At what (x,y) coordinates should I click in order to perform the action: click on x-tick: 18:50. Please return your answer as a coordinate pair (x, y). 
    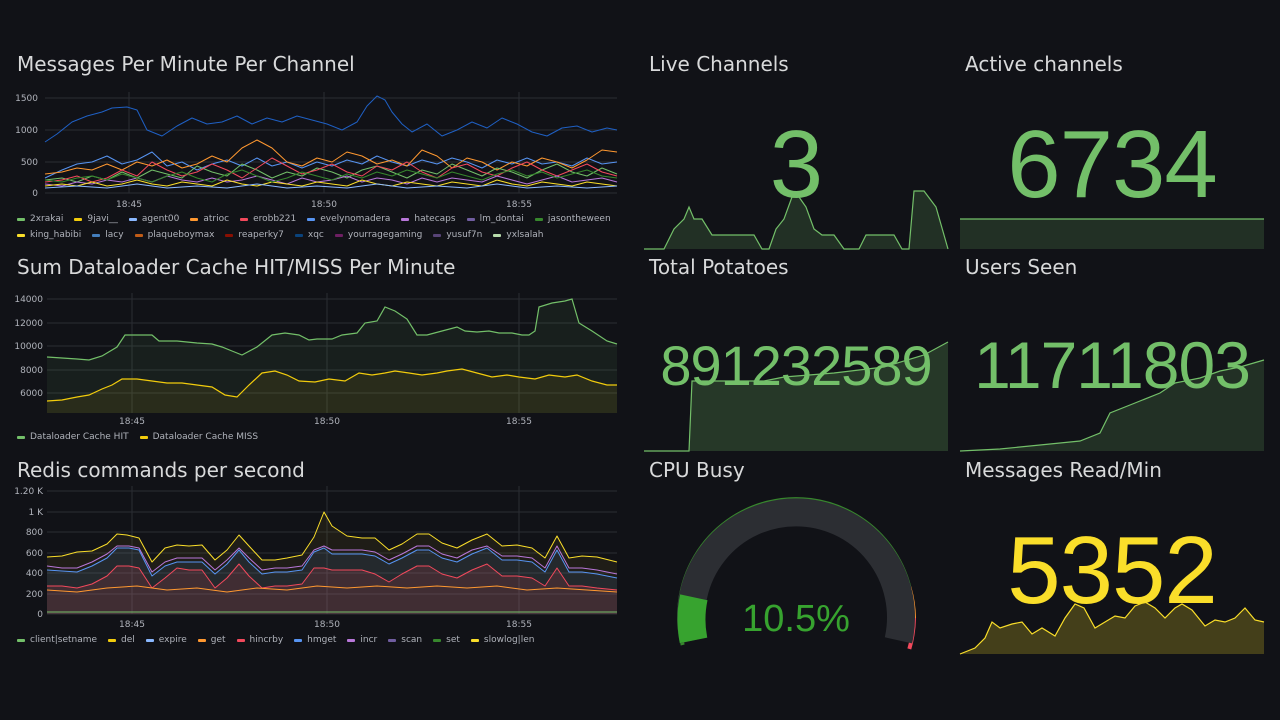
    Looking at the image, I should click on (327, 422).